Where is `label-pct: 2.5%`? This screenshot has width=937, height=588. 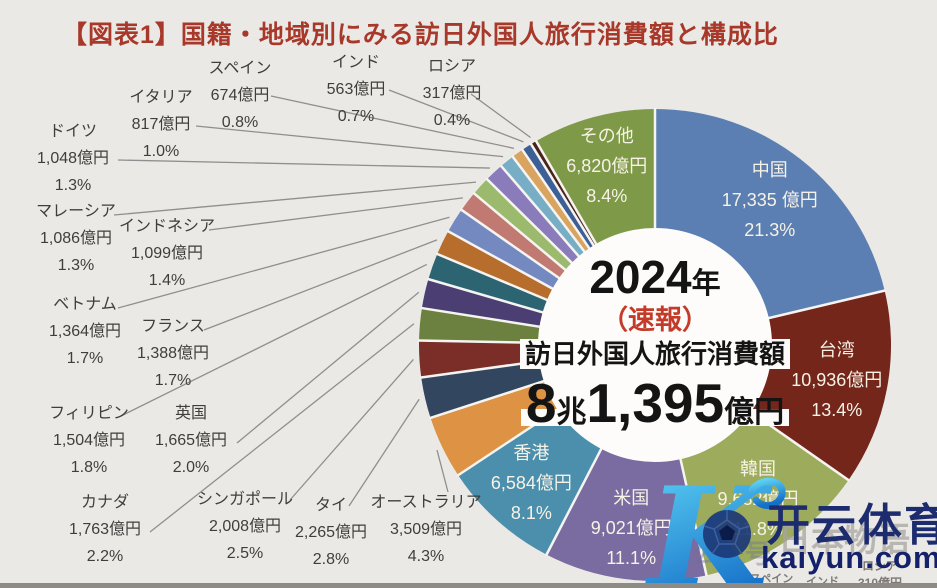 label-pct: 2.5% is located at coordinates (245, 553).